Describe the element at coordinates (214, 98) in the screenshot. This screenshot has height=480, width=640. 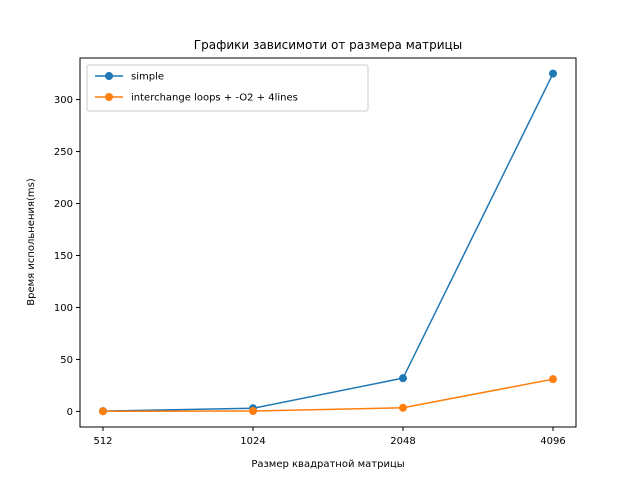
I see `legend-label: interchange loops + -O2 + 4lines` at that location.